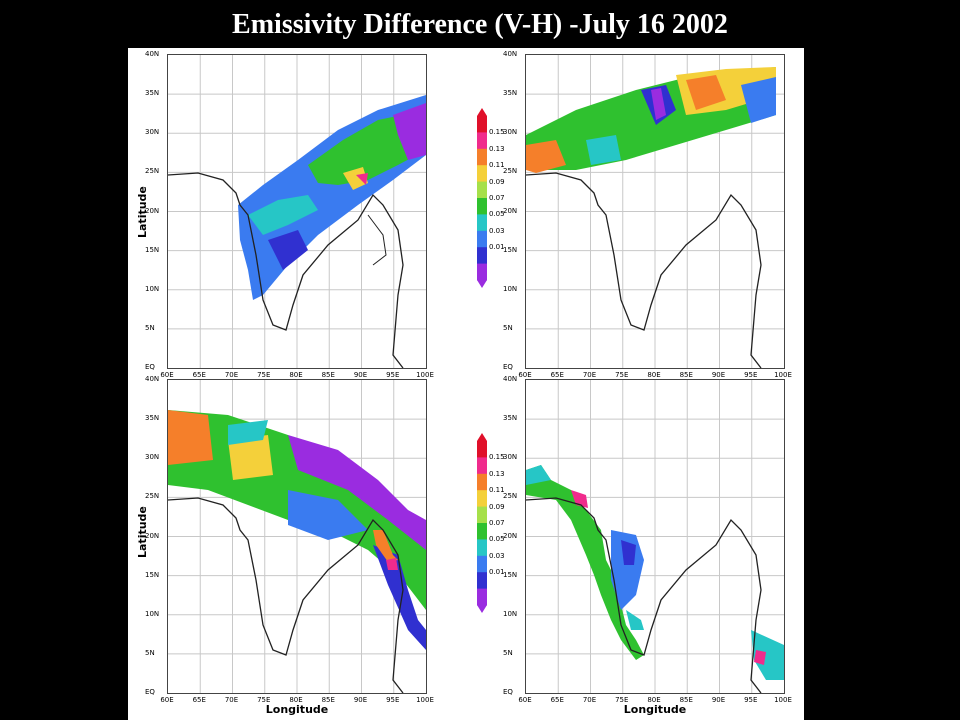 This screenshot has width=960, height=720. What do you see at coordinates (377, 240) in the screenshot?
I see `coastline-east` at bounding box center [377, 240].